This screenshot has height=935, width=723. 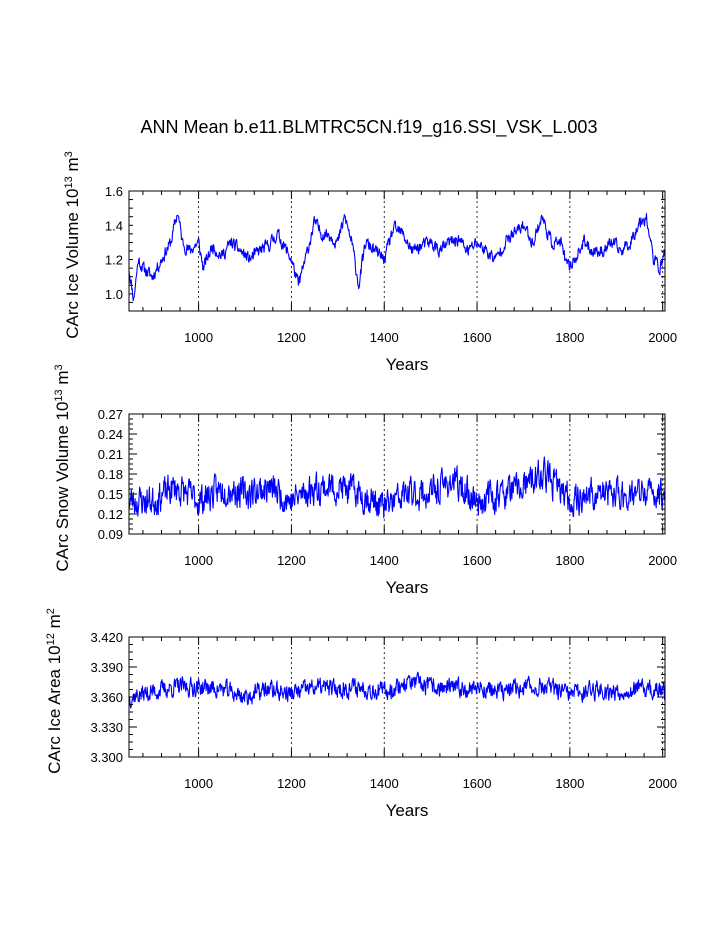 What do you see at coordinates (106, 757) in the screenshot?
I see `y-tick-label: 3.300` at bounding box center [106, 757].